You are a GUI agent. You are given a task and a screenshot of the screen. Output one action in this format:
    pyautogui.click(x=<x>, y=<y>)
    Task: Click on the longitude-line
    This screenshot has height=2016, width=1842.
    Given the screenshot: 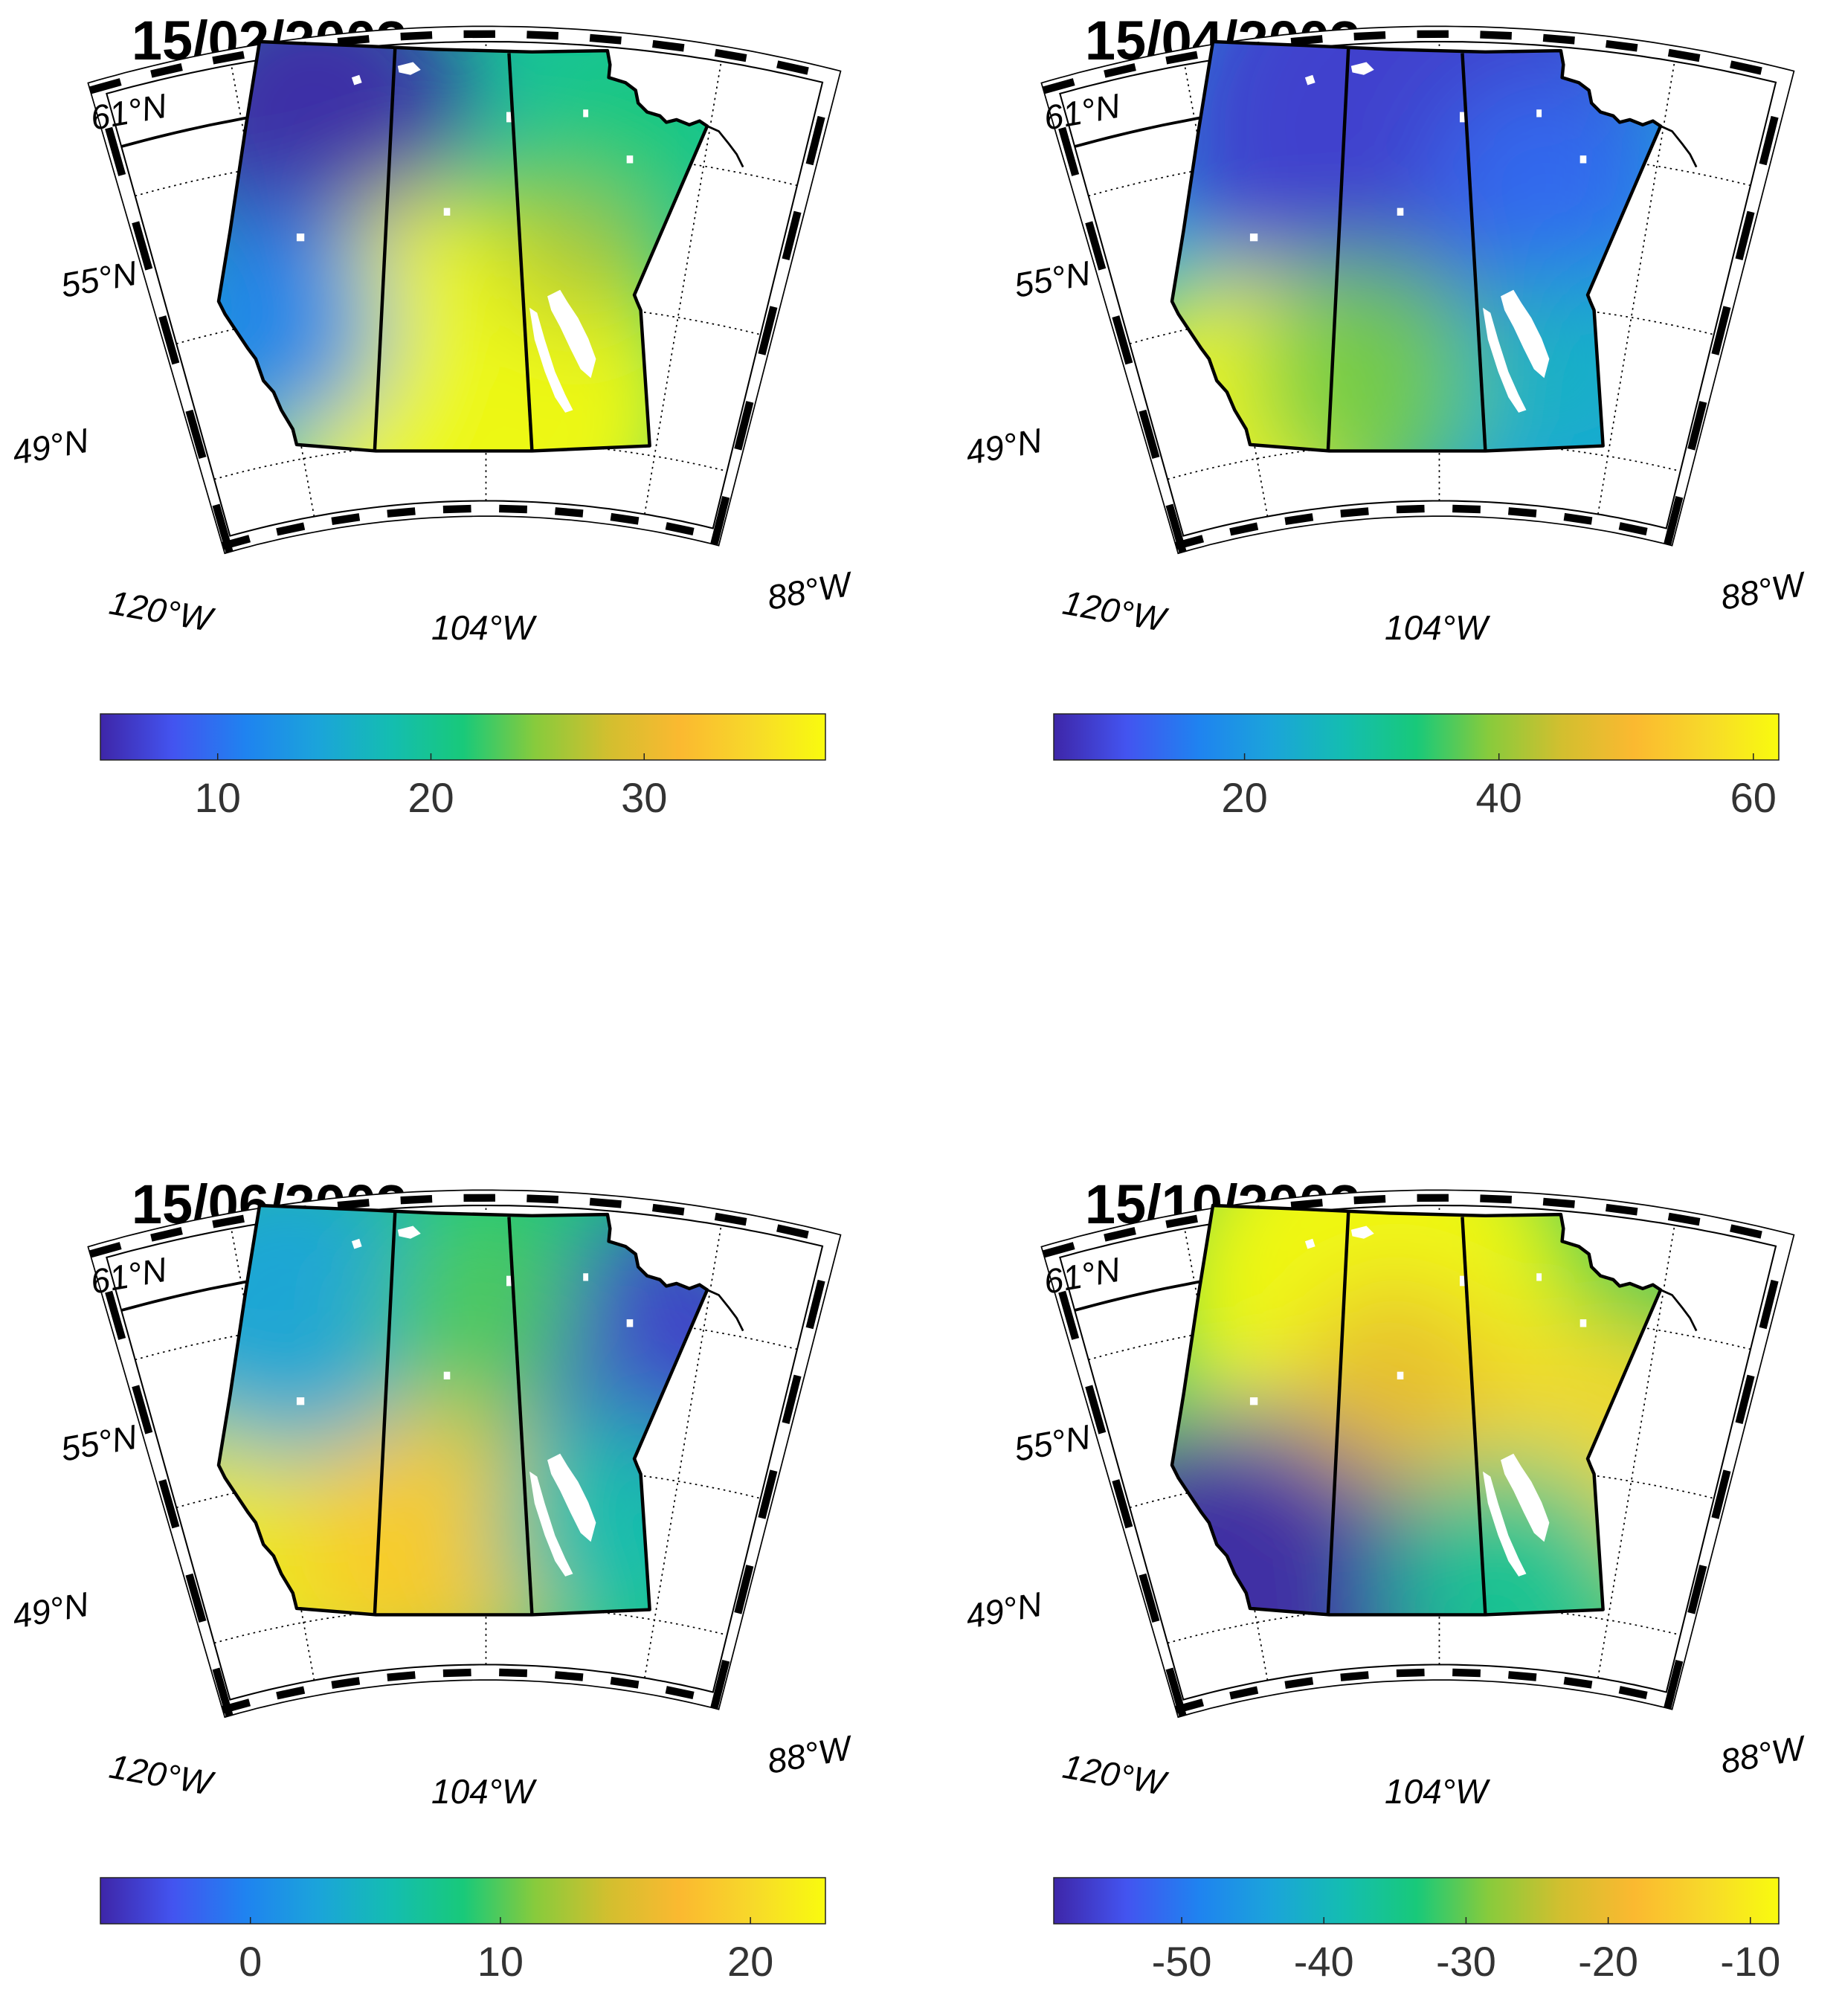 What is the action you would take?
    pyautogui.click(x=683, y=1451)
    